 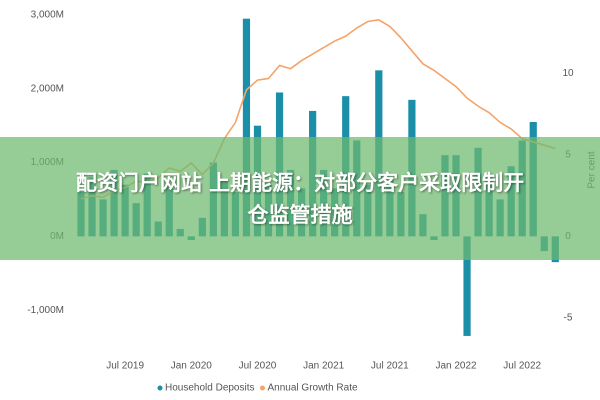 I want to click on y2-tick-label: -5, so click(x=568, y=317).